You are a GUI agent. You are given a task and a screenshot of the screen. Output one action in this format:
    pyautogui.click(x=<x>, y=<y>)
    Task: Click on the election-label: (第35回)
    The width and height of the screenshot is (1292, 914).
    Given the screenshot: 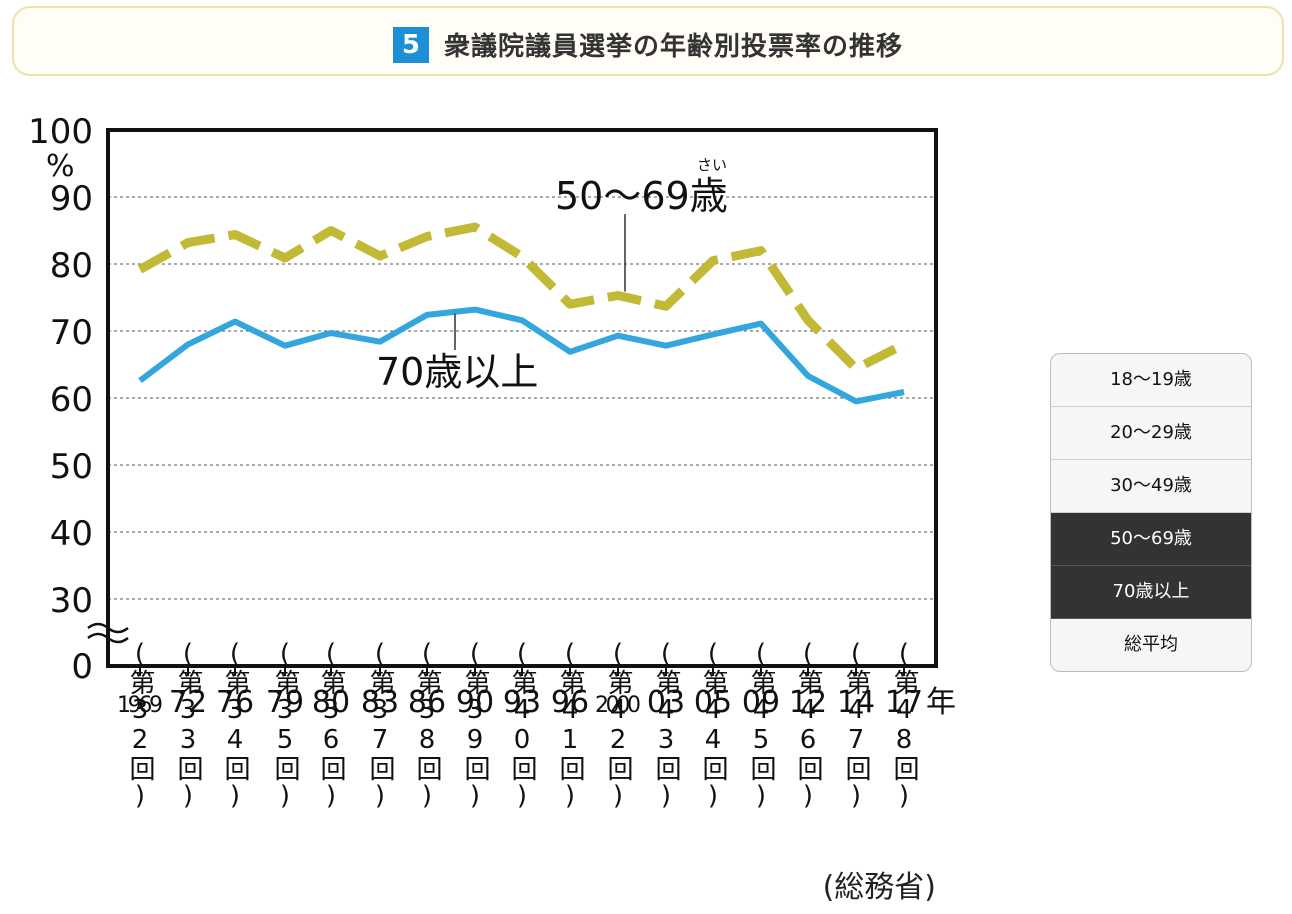 What is the action you would take?
    pyautogui.click(x=285, y=725)
    